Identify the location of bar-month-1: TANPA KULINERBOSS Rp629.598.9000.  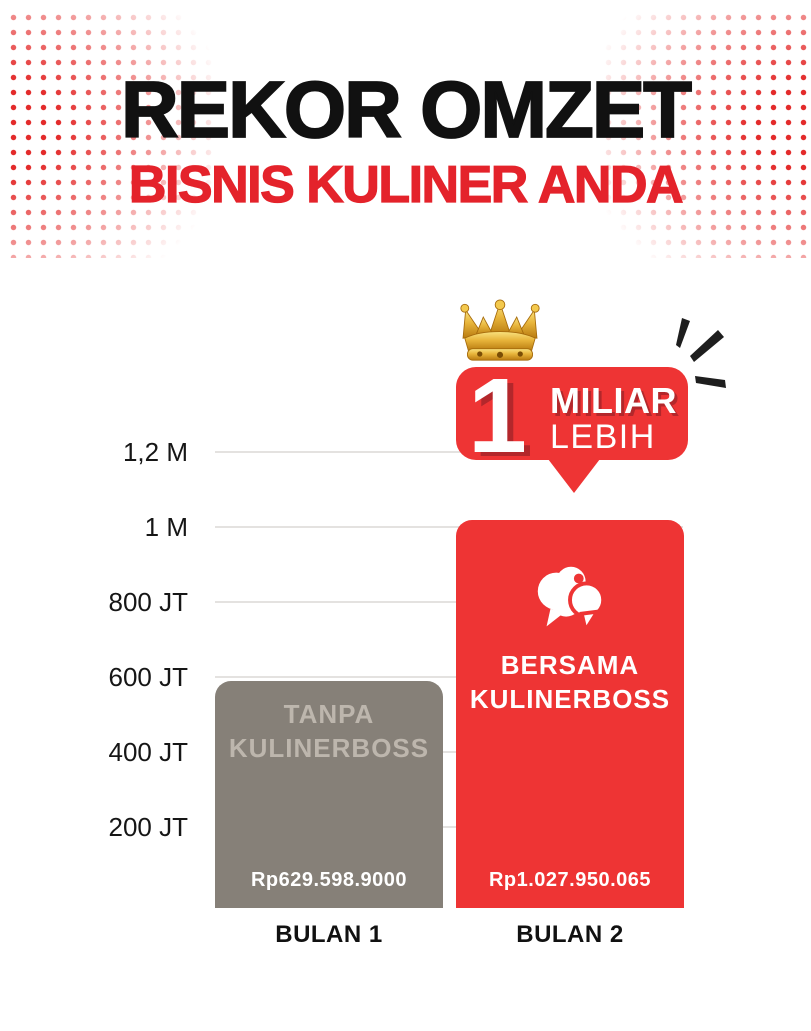
(329, 794).